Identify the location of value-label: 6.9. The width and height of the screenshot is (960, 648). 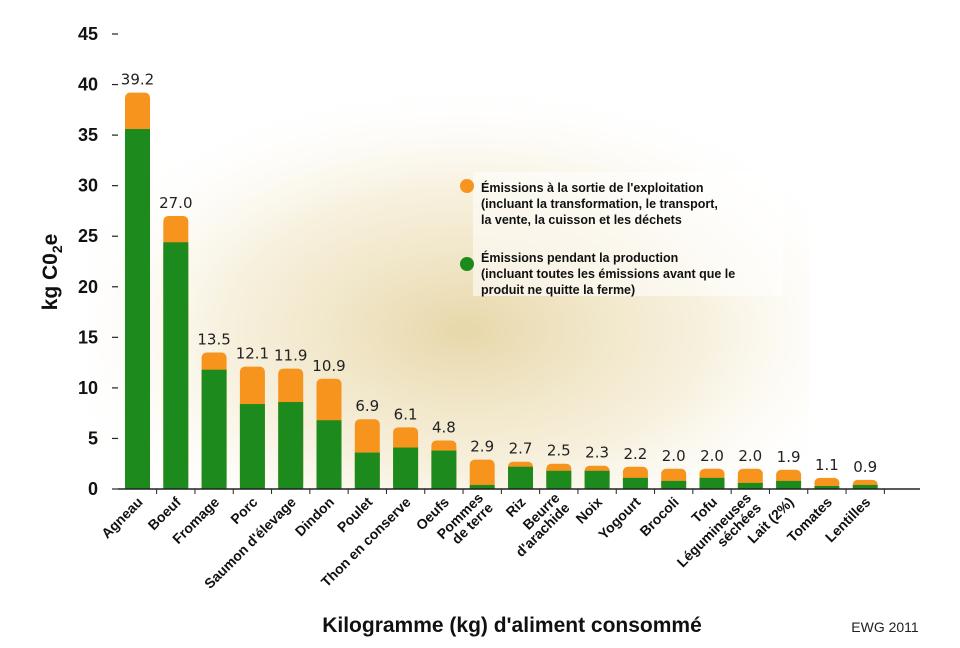
(367, 406).